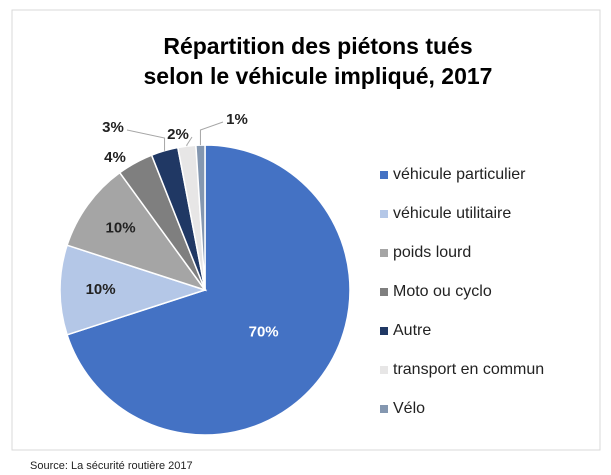 The height and width of the screenshot is (475, 611). Describe the element at coordinates (318, 76) in the screenshot. I see `chart-title: selon le véhicule impliqué, 2017` at that location.